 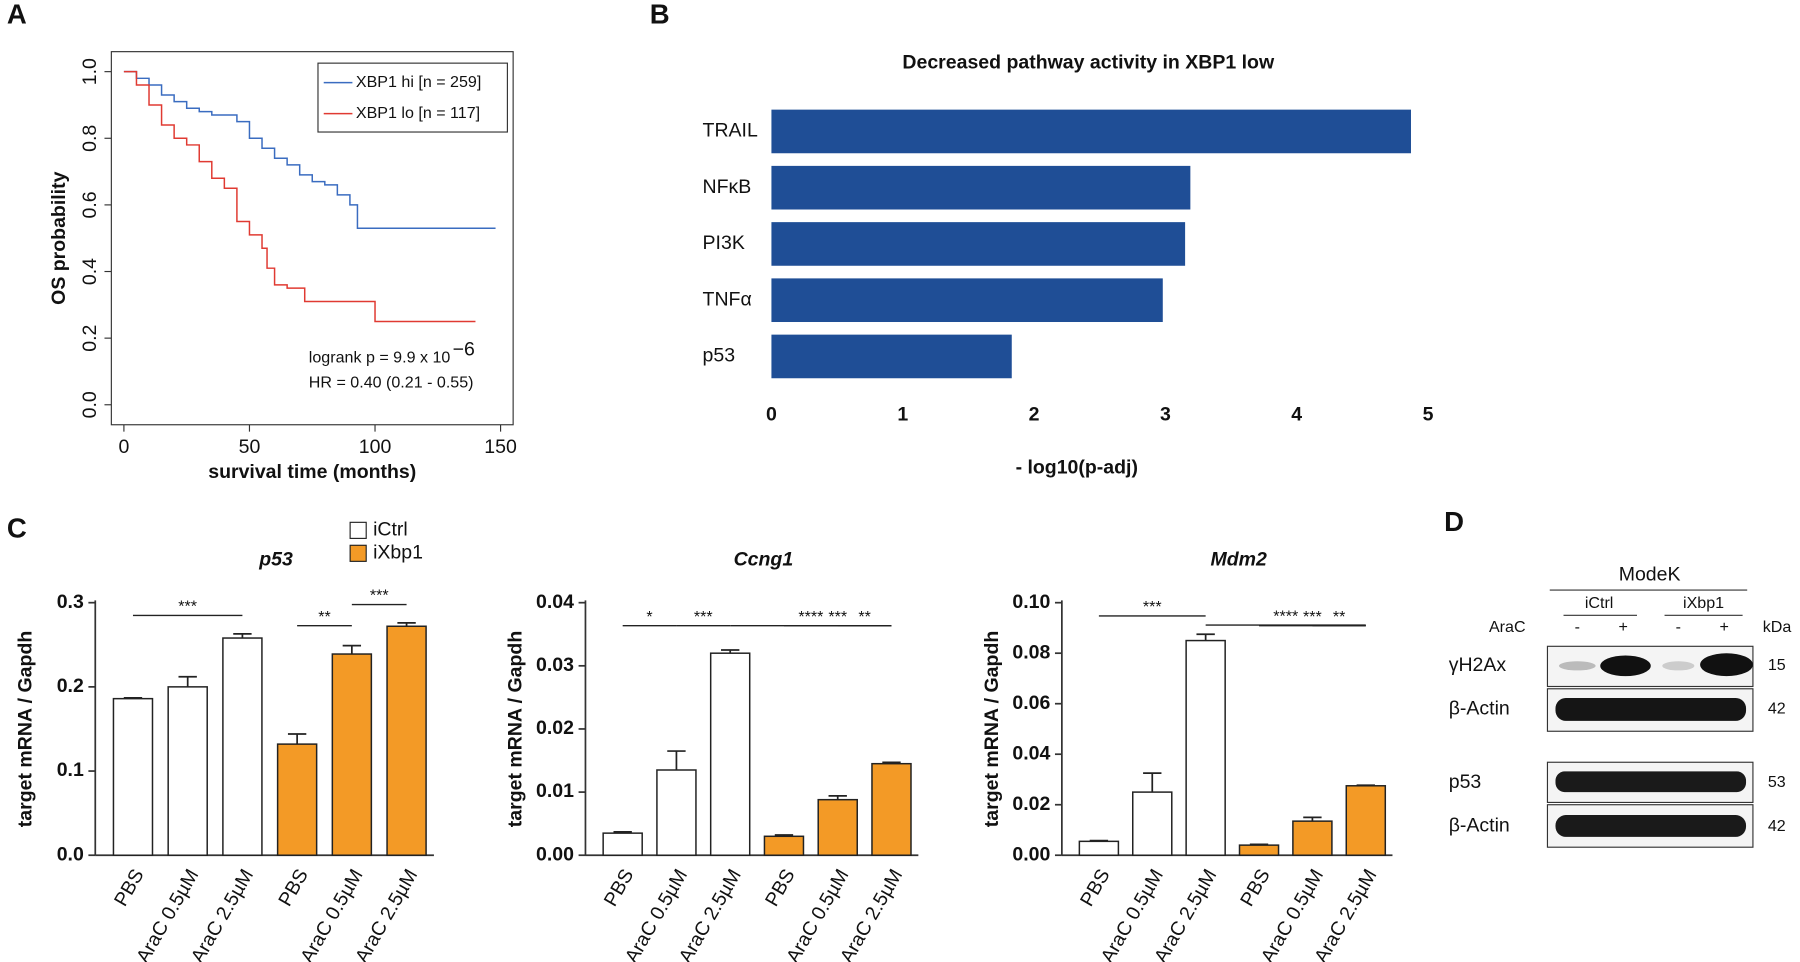 What do you see at coordinates (764, 559) in the screenshot?
I see `chart-title: Ccng1` at bounding box center [764, 559].